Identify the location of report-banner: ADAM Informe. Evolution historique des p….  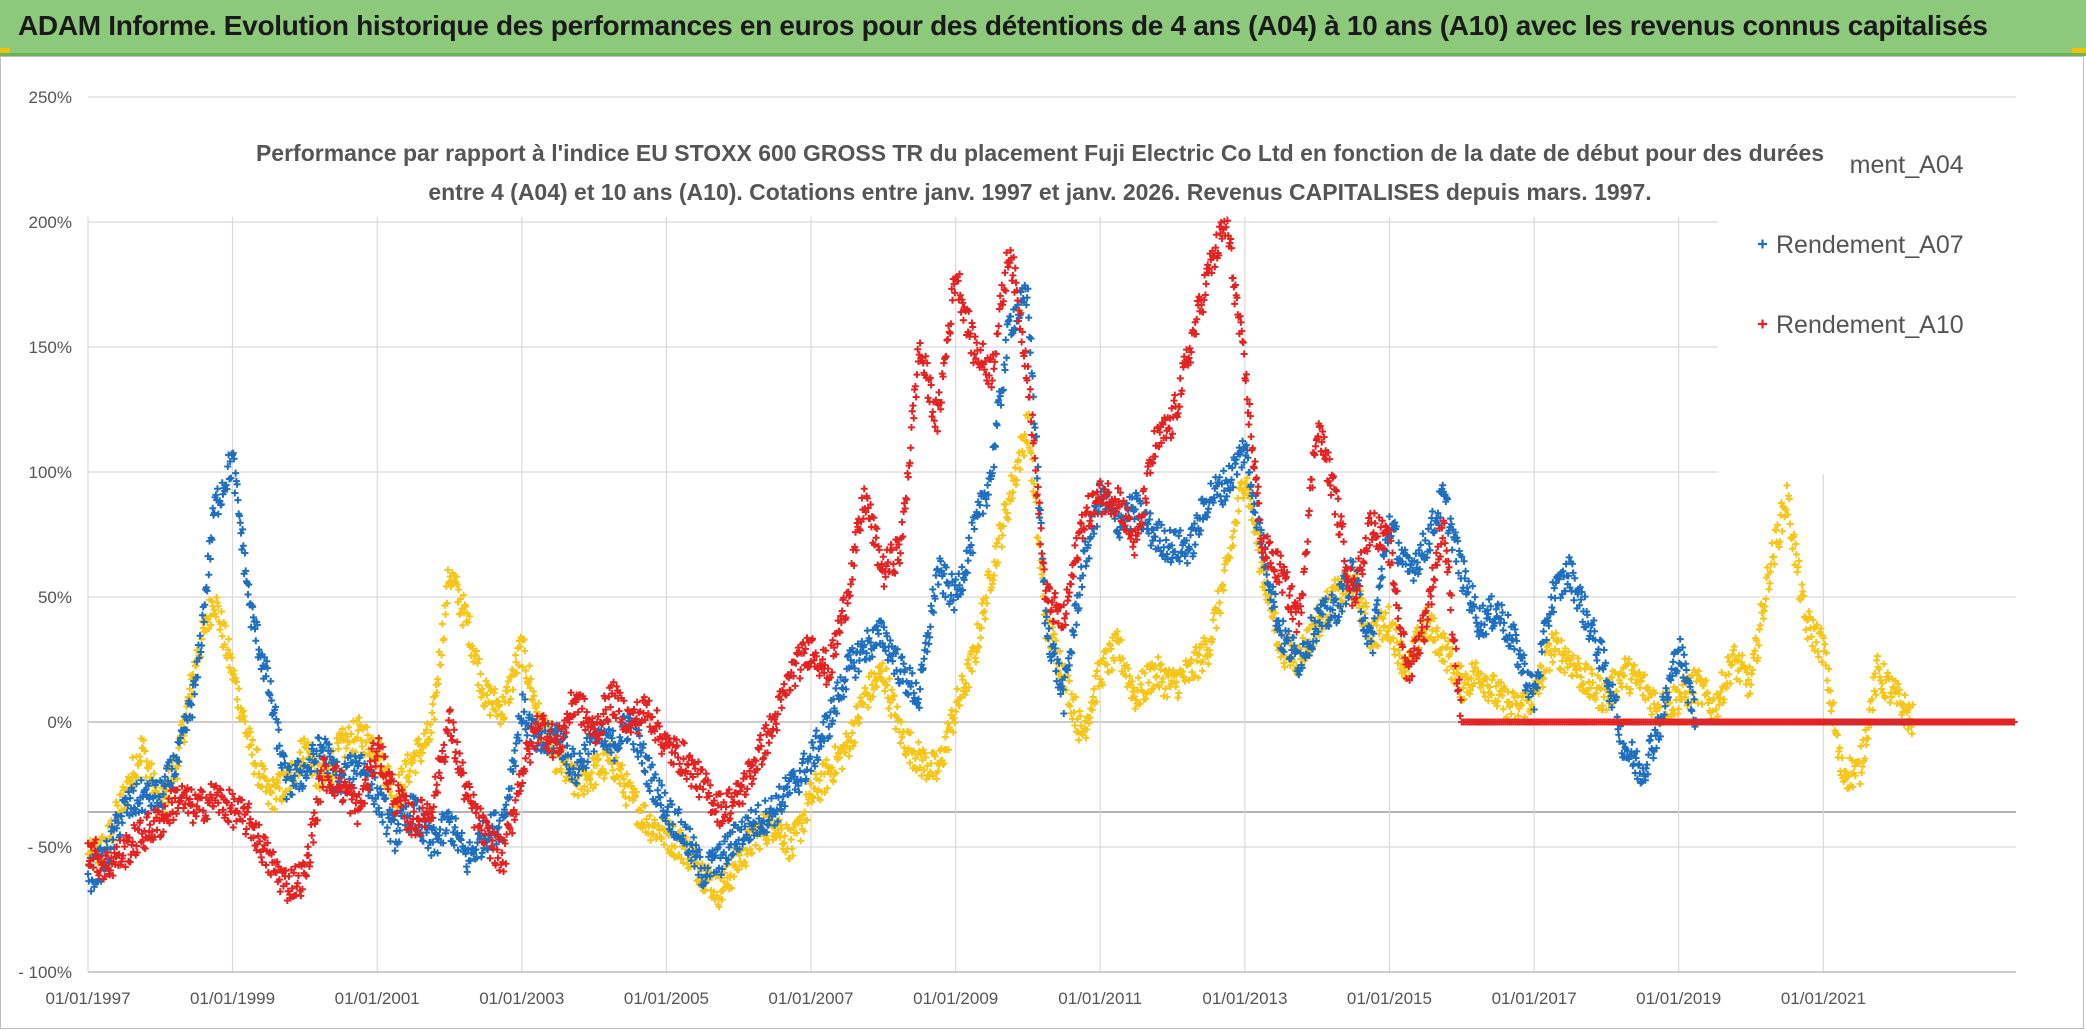
(1043, 28).